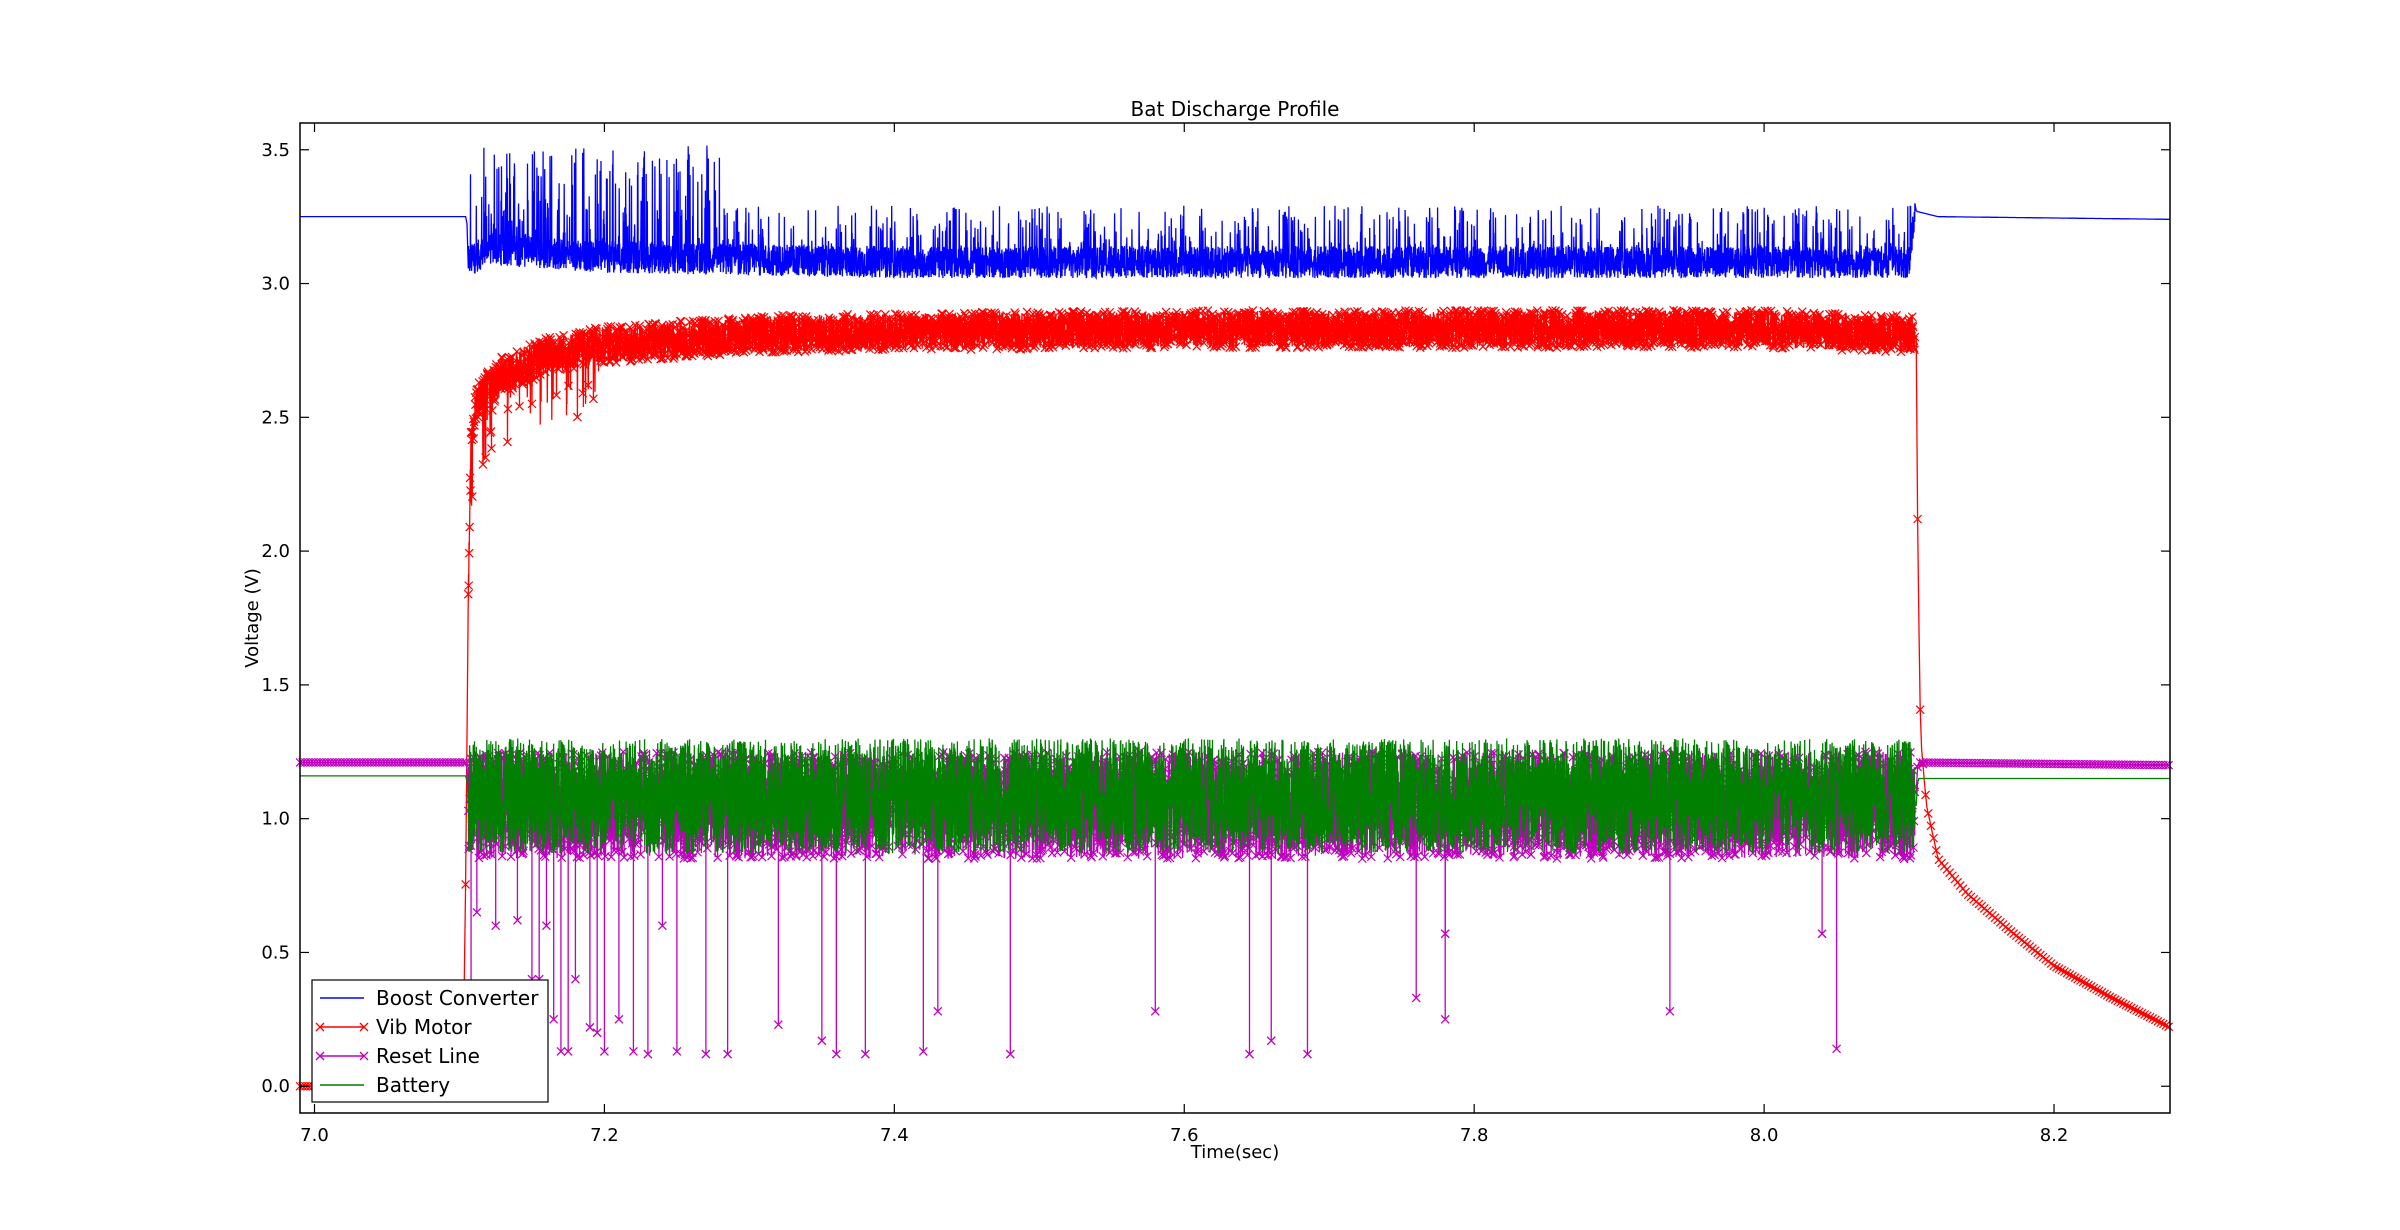 This screenshot has height=1230, width=2400. What do you see at coordinates (252, 618) in the screenshot?
I see `y-axis-title: Voltage (V)` at bounding box center [252, 618].